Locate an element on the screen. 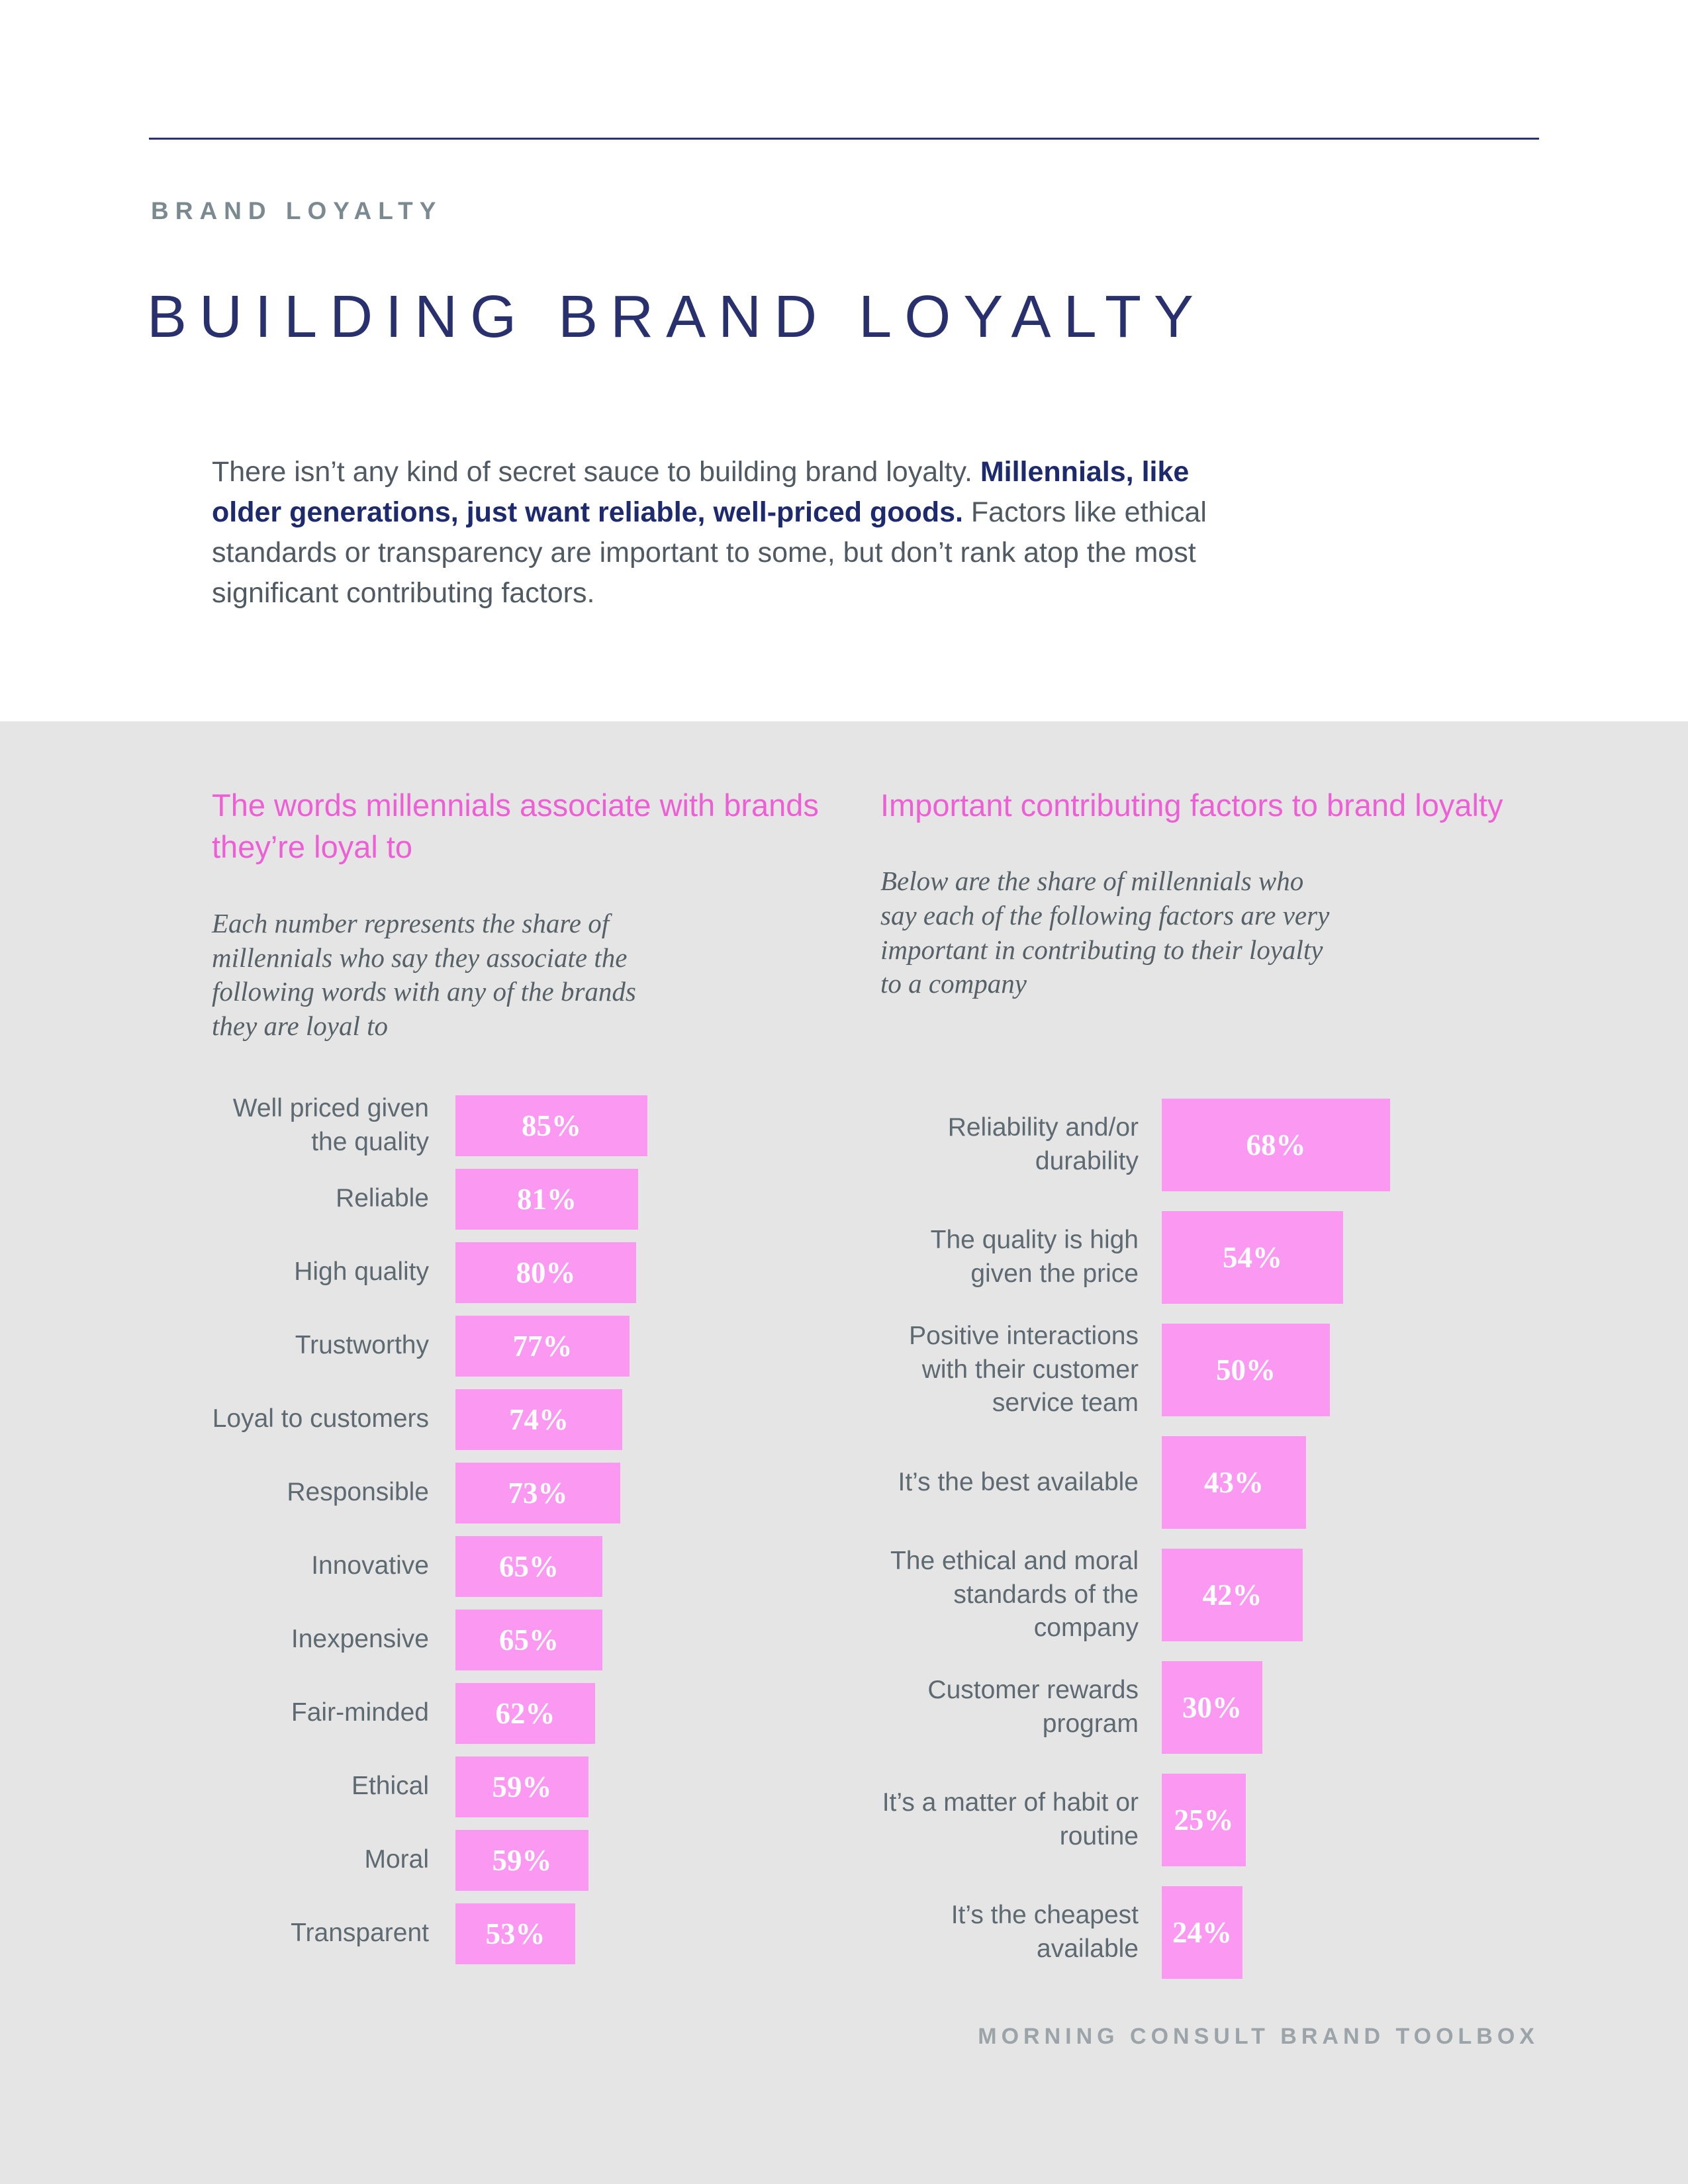 The width and height of the screenshot is (1688, 2184). bar-value-label: 85% is located at coordinates (551, 1125).